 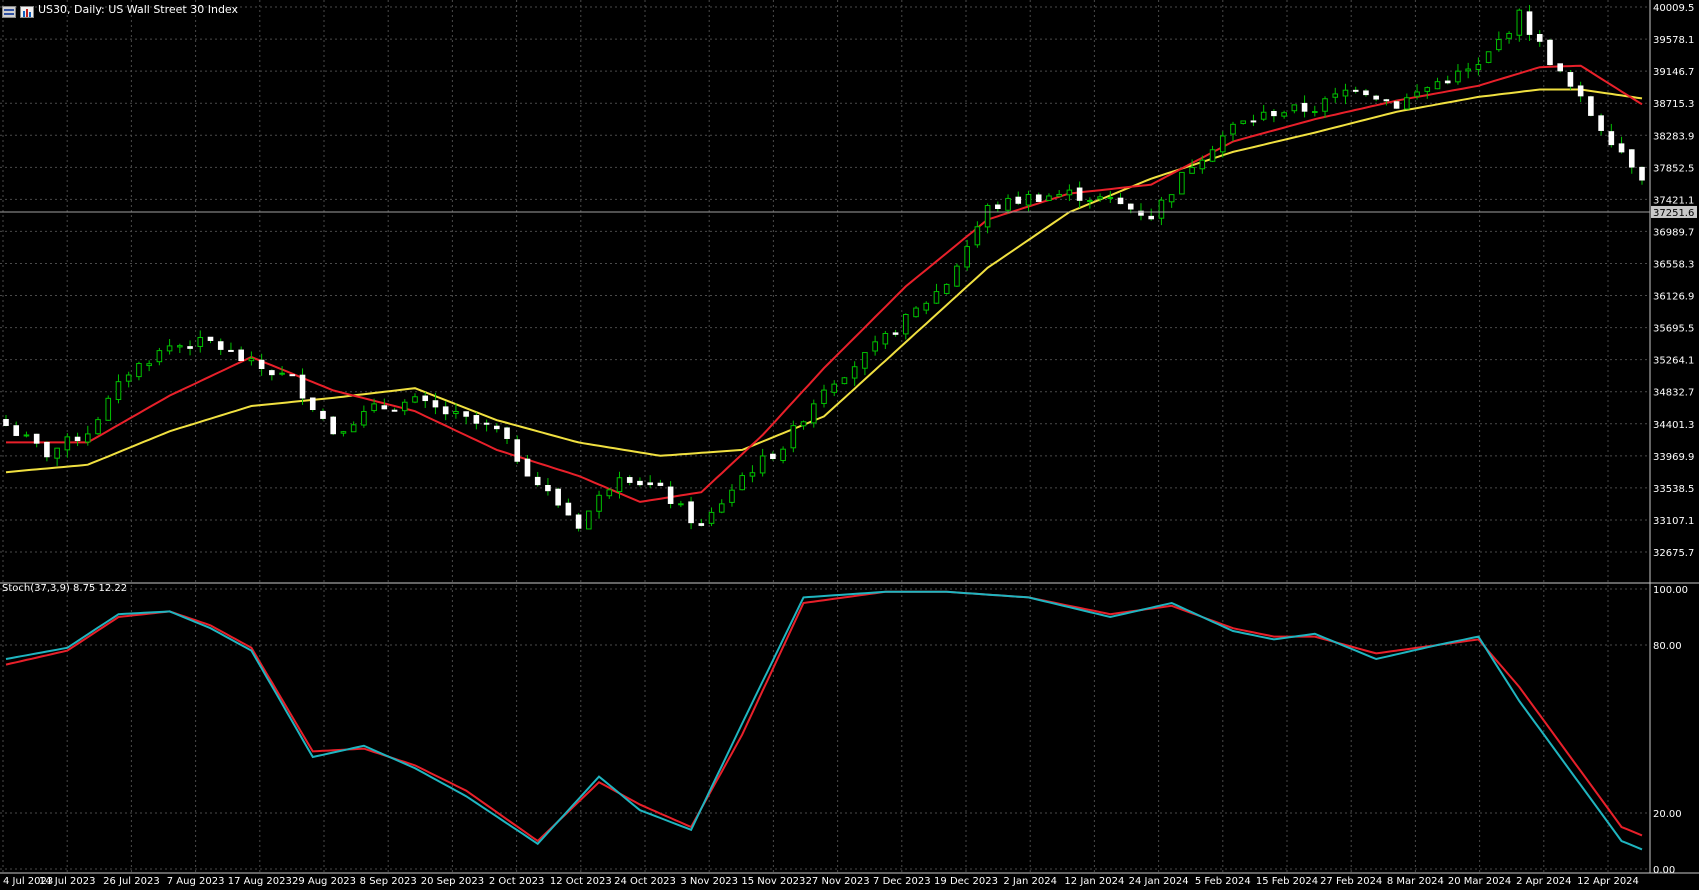 I want to click on chart-title: US30, Daily: US Wall Street 30 Index, so click(x=138, y=9).